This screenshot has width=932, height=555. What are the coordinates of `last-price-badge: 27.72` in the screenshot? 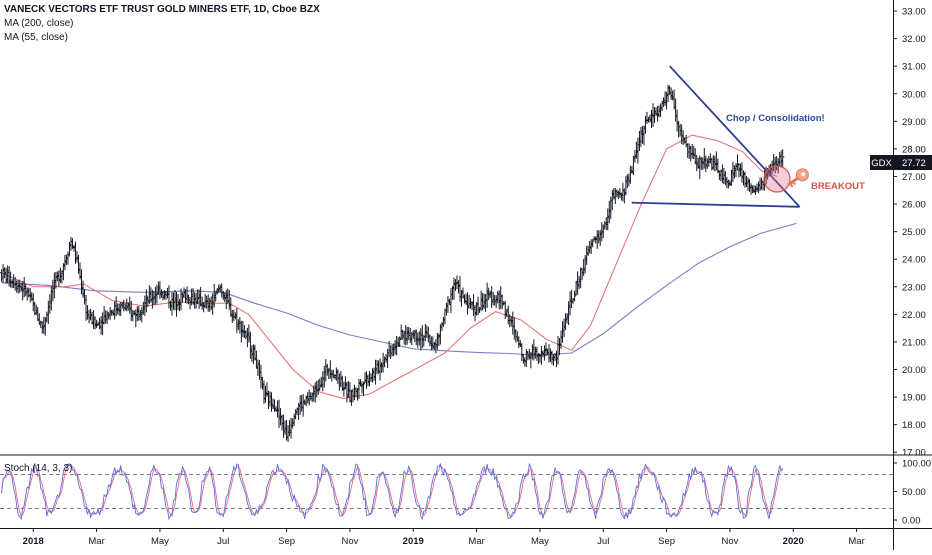 It's located at (914, 163).